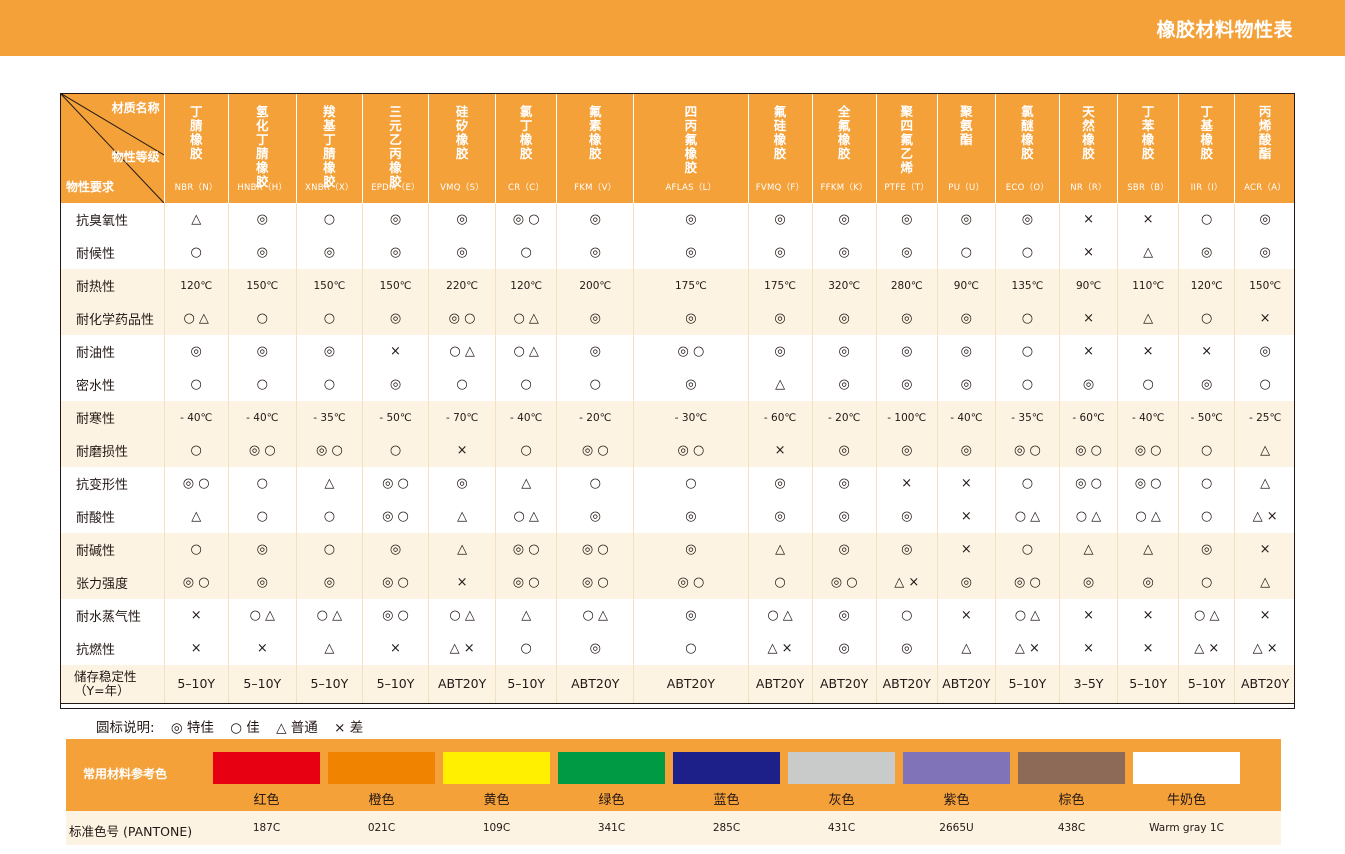 The height and width of the screenshot is (854, 1345). I want to click on corner-label-requirement: 物性要求, so click(90, 187).